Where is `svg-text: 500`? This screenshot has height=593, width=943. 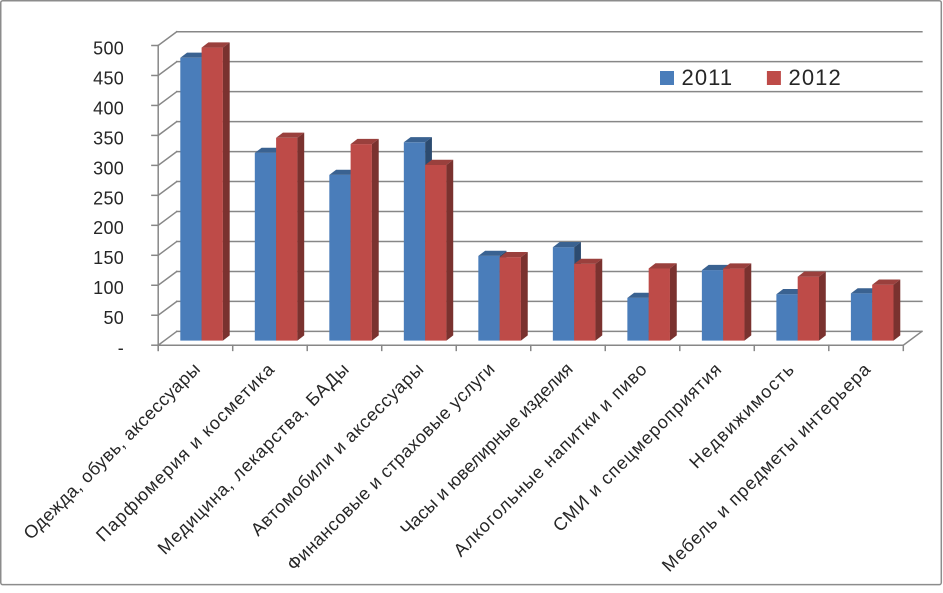 svg-text: 500 is located at coordinates (108, 48).